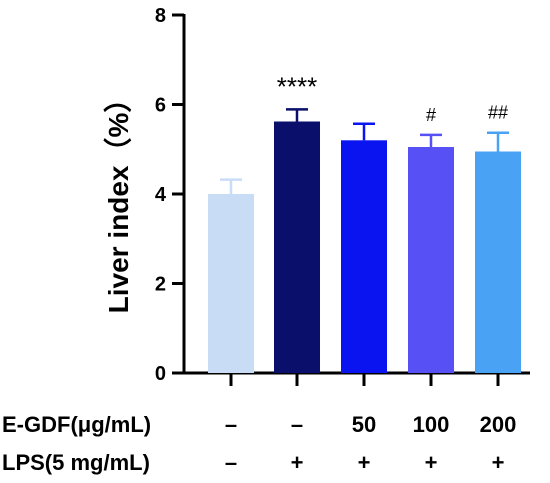 The height and width of the screenshot is (483, 550). What do you see at coordinates (297, 86) in the screenshot?
I see `significance-label: ****` at bounding box center [297, 86].